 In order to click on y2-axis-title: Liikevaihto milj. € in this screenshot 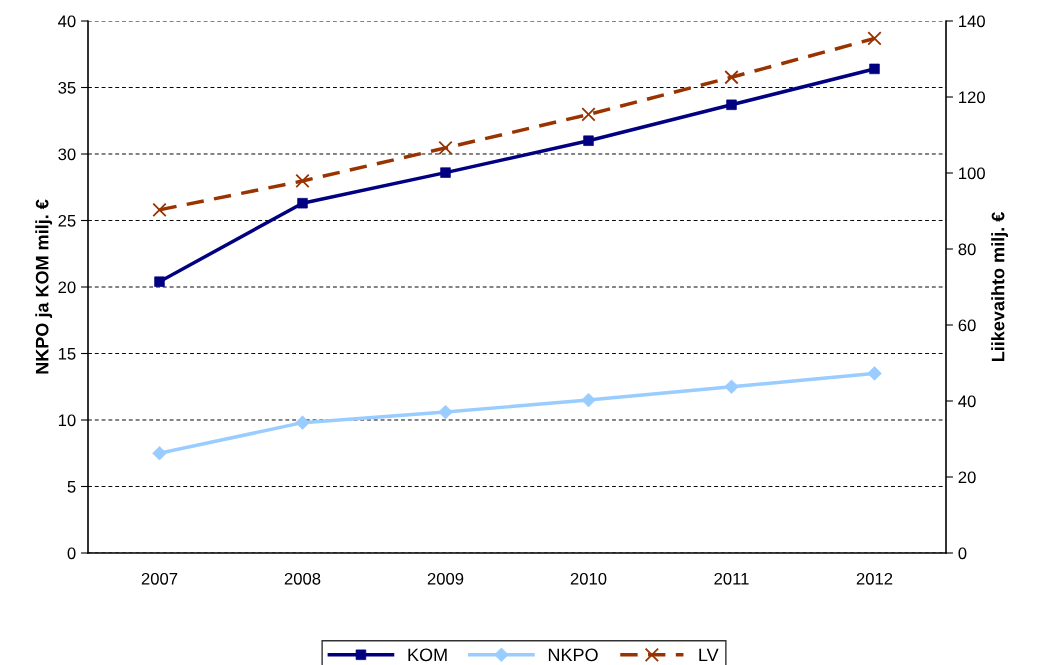, I will do `click(999, 287)`.